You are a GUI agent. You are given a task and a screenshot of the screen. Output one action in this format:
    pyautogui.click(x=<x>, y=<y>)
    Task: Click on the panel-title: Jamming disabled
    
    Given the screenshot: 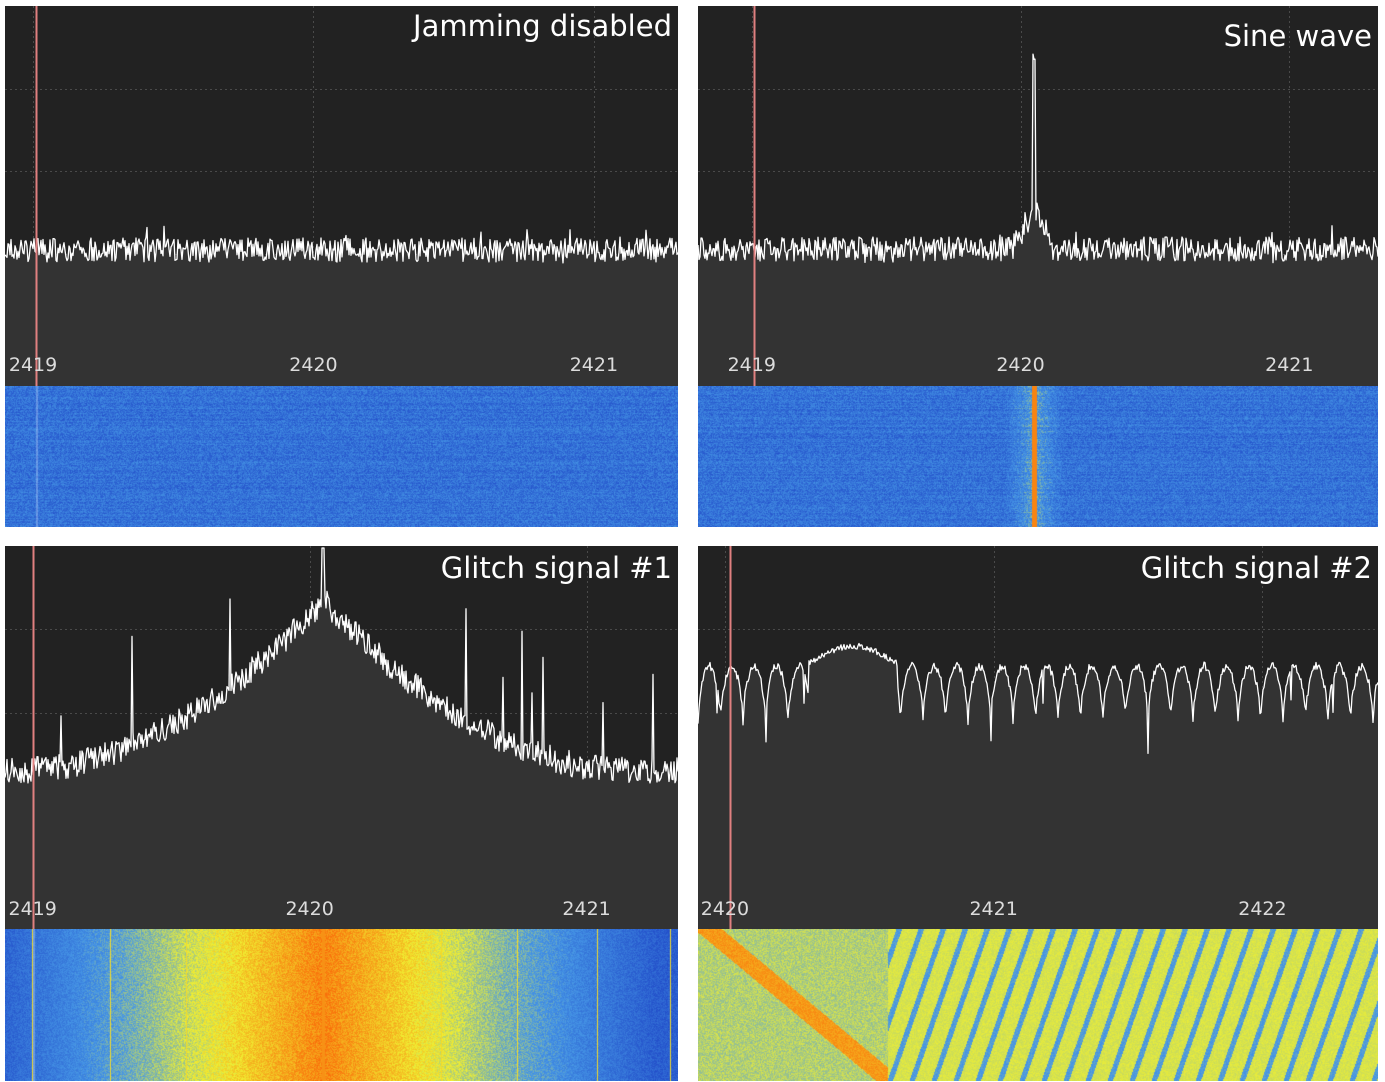 What is the action you would take?
    pyautogui.click(x=542, y=26)
    